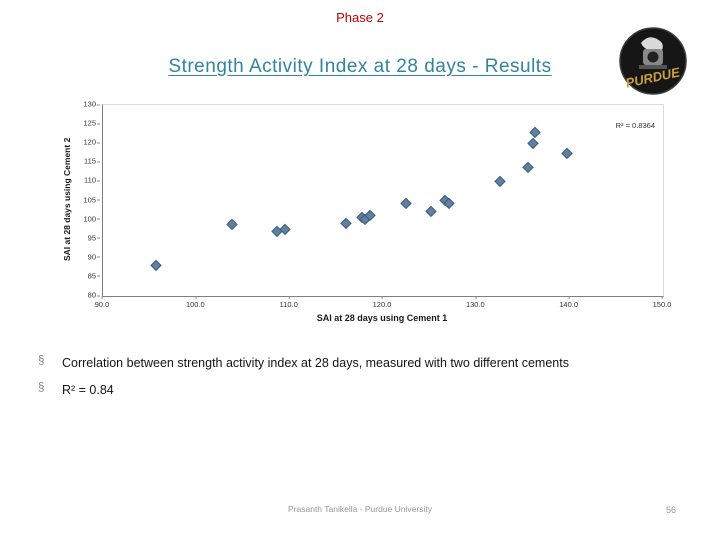 The image size is (720, 540). Describe the element at coordinates (343, 390) in the screenshot. I see `bullet-item: § R² = 0.84` at that location.